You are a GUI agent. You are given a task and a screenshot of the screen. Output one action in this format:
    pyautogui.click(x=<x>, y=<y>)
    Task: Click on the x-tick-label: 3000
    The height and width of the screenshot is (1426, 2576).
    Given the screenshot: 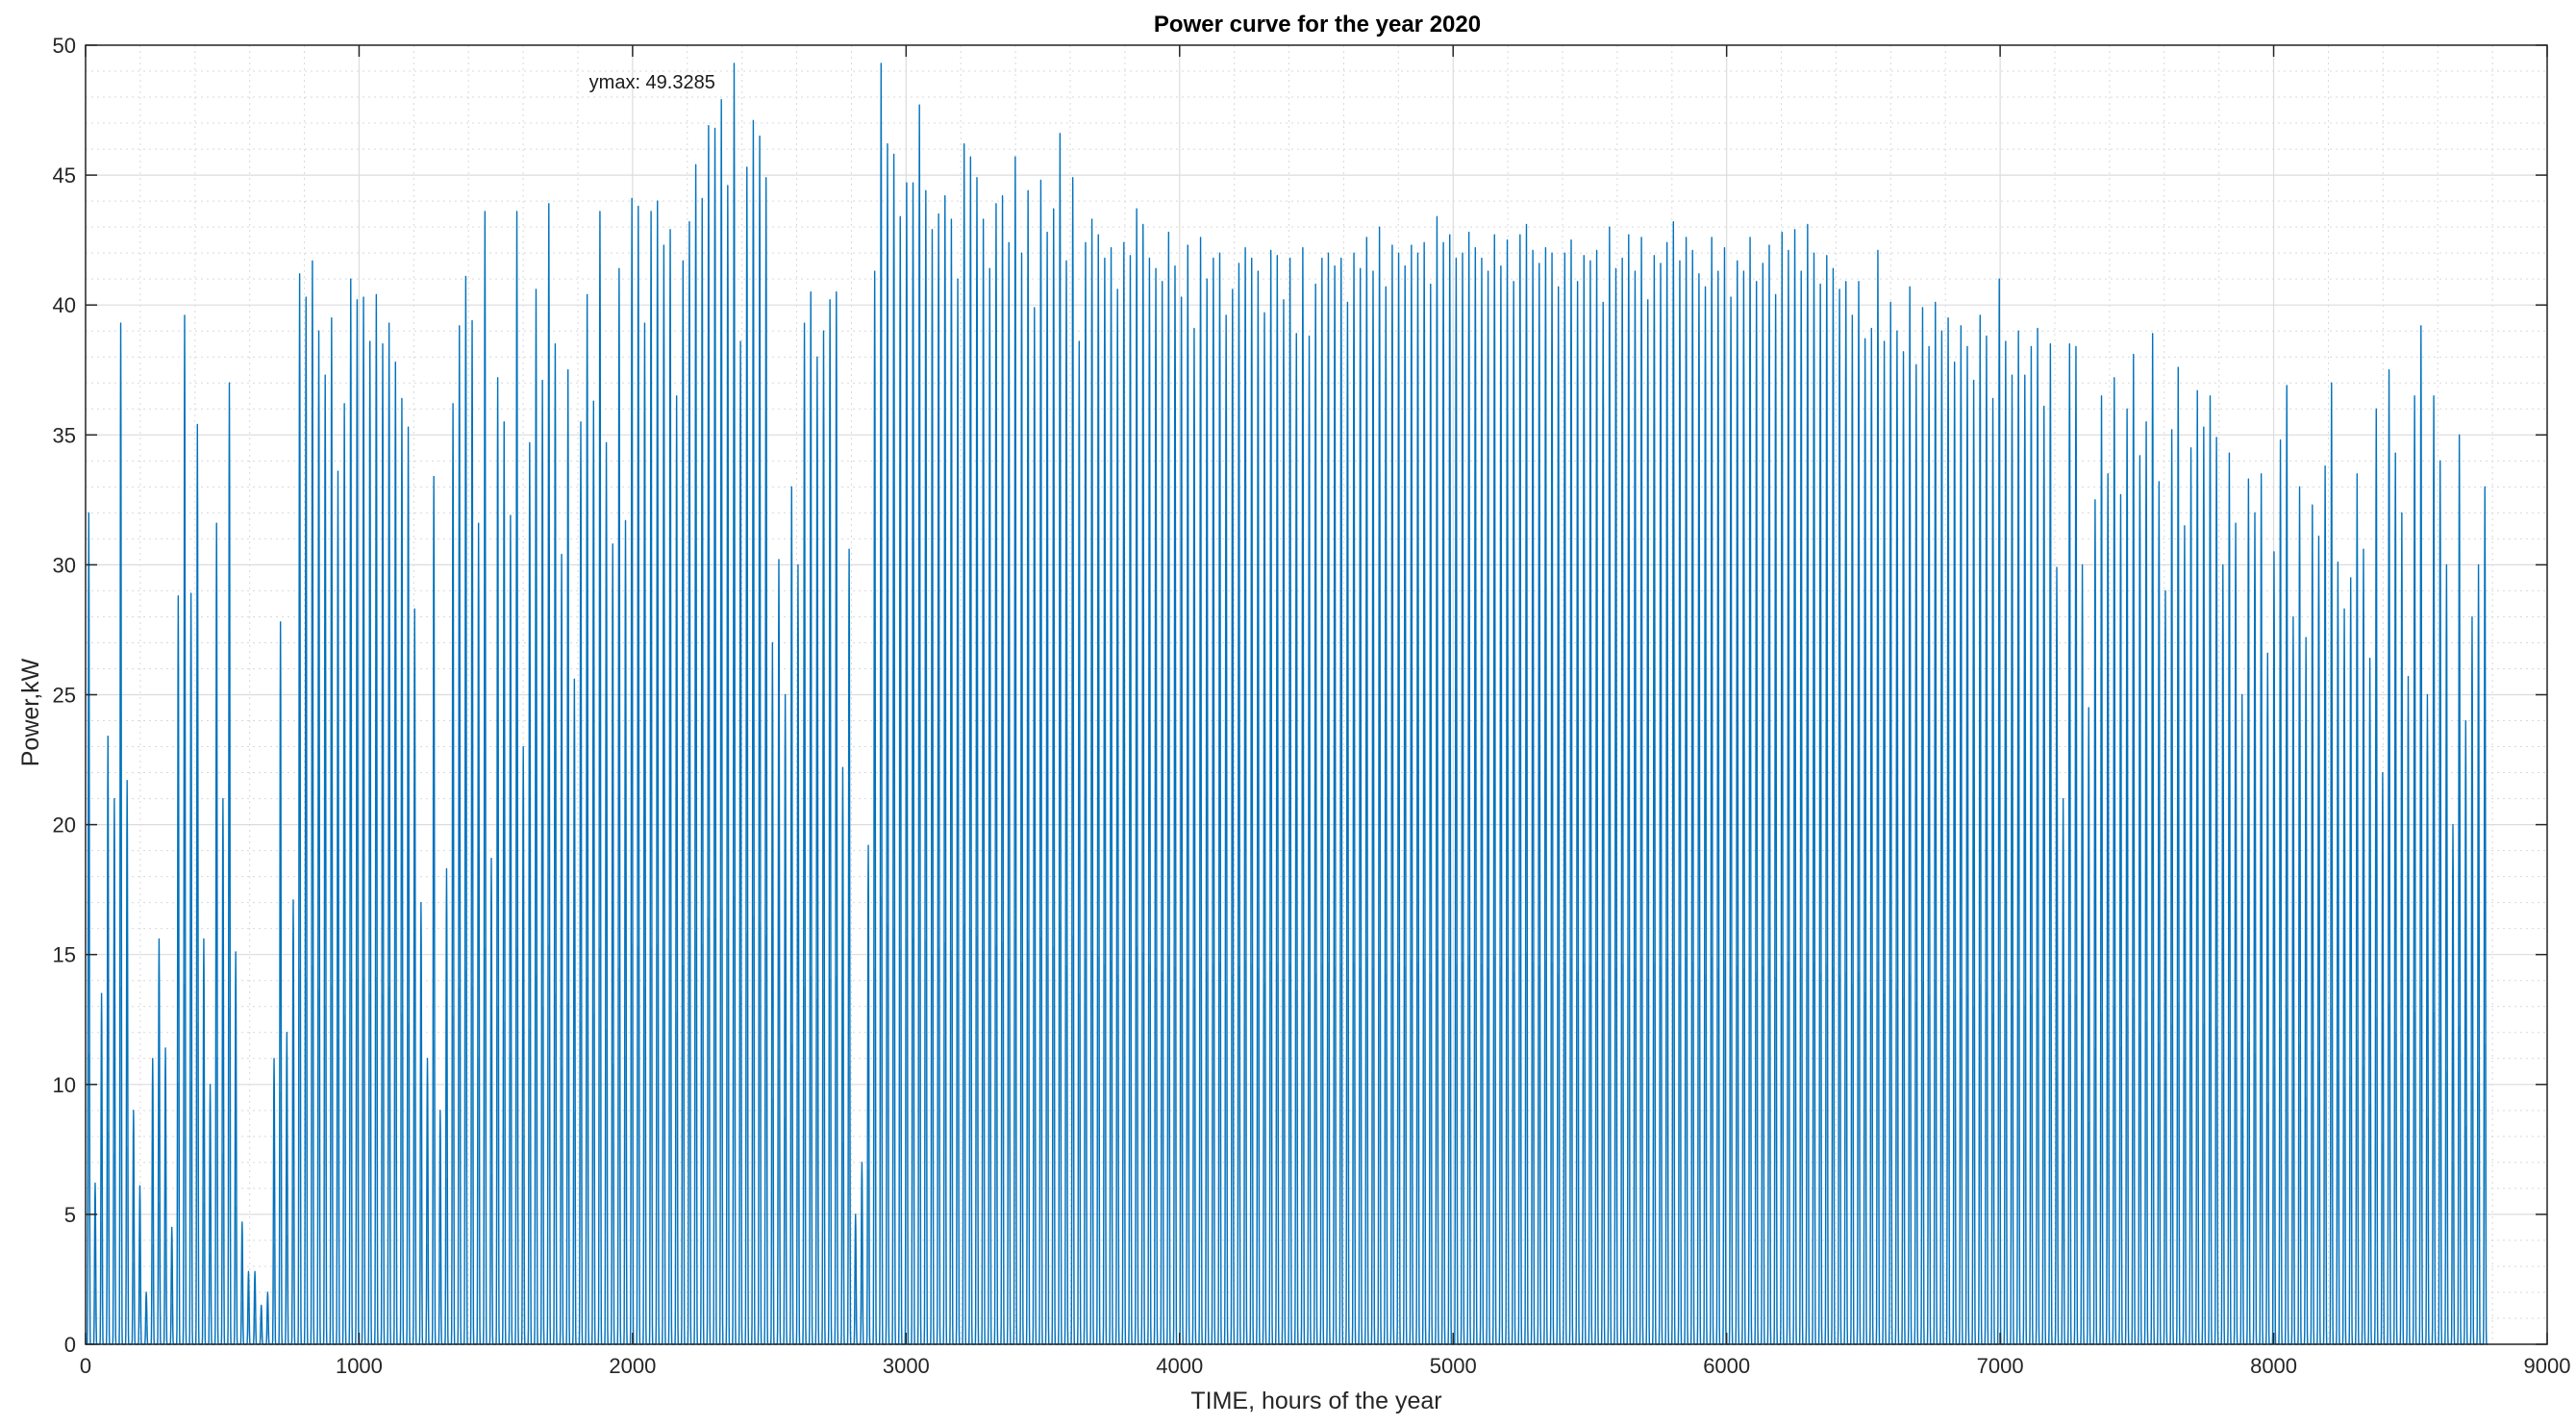 What is the action you would take?
    pyautogui.click(x=906, y=1366)
    